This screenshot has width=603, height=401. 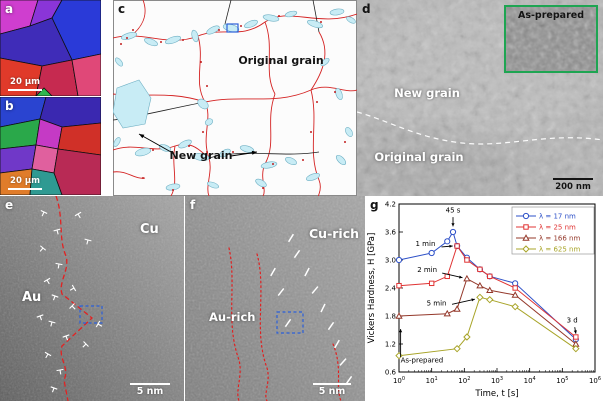 What do you see at coordinates (193, 205) in the screenshot?
I see `panel-letter-f: f` at bounding box center [193, 205].